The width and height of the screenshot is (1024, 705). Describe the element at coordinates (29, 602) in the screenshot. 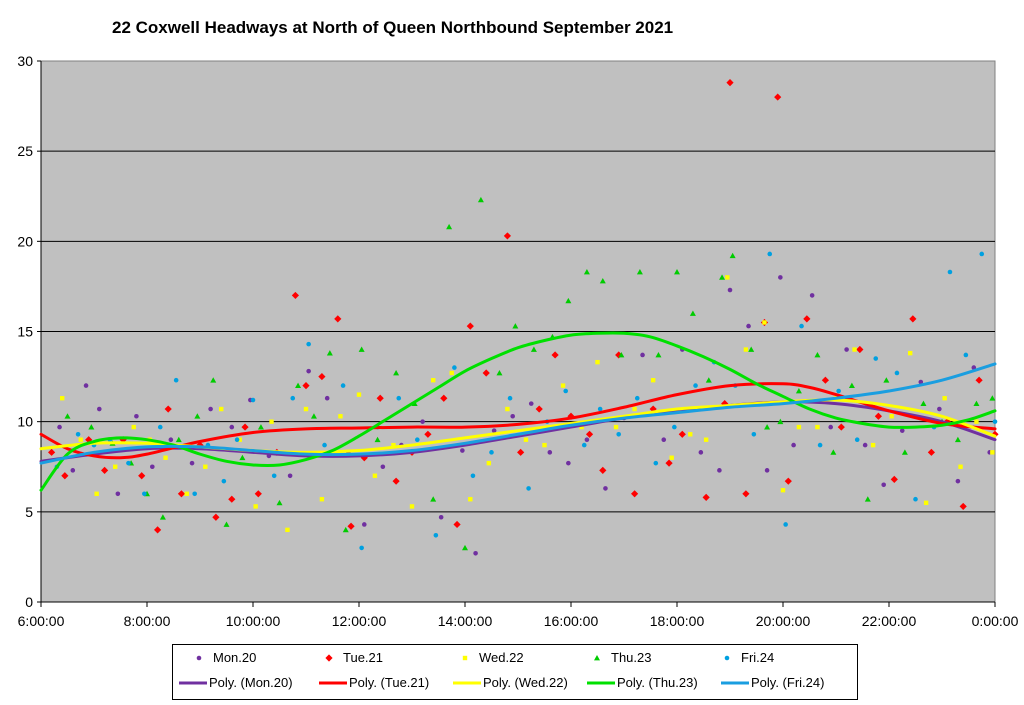

I see `y-tick-label: 0` at that location.